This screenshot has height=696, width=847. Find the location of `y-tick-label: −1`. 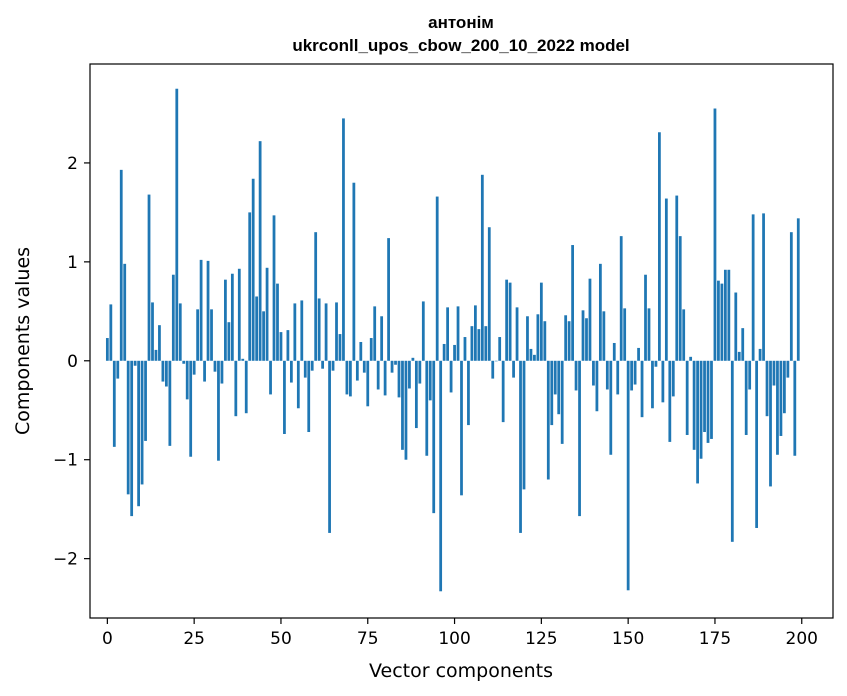

y-tick-label: −1 is located at coordinates (65, 461).